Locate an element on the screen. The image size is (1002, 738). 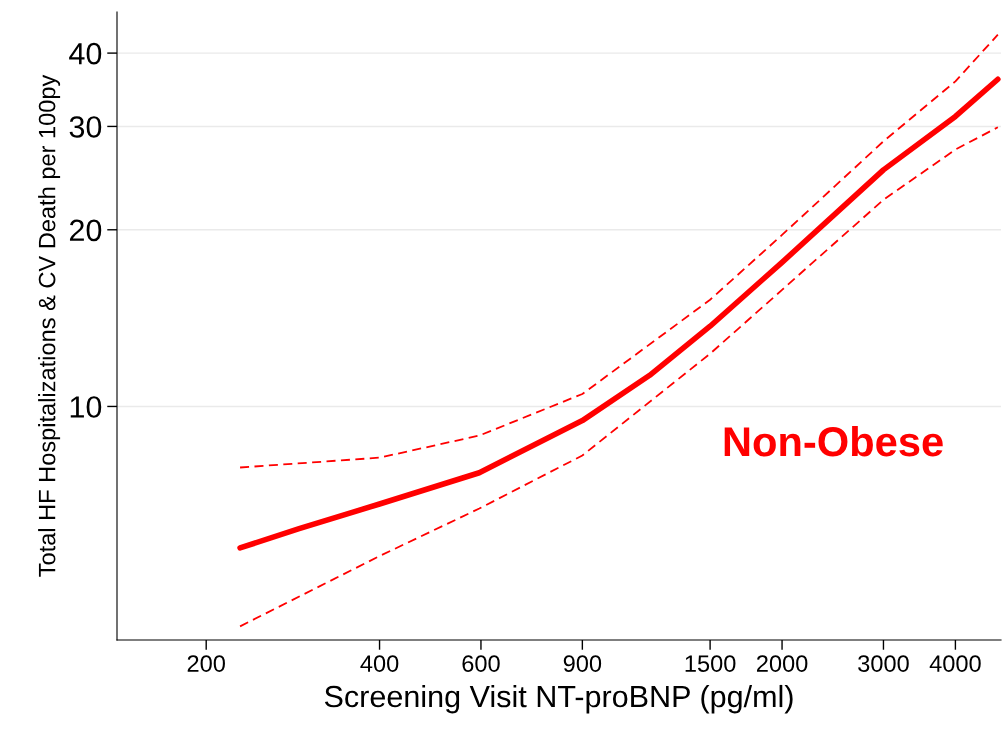
x-tick-label: 4000 is located at coordinates (955, 663).